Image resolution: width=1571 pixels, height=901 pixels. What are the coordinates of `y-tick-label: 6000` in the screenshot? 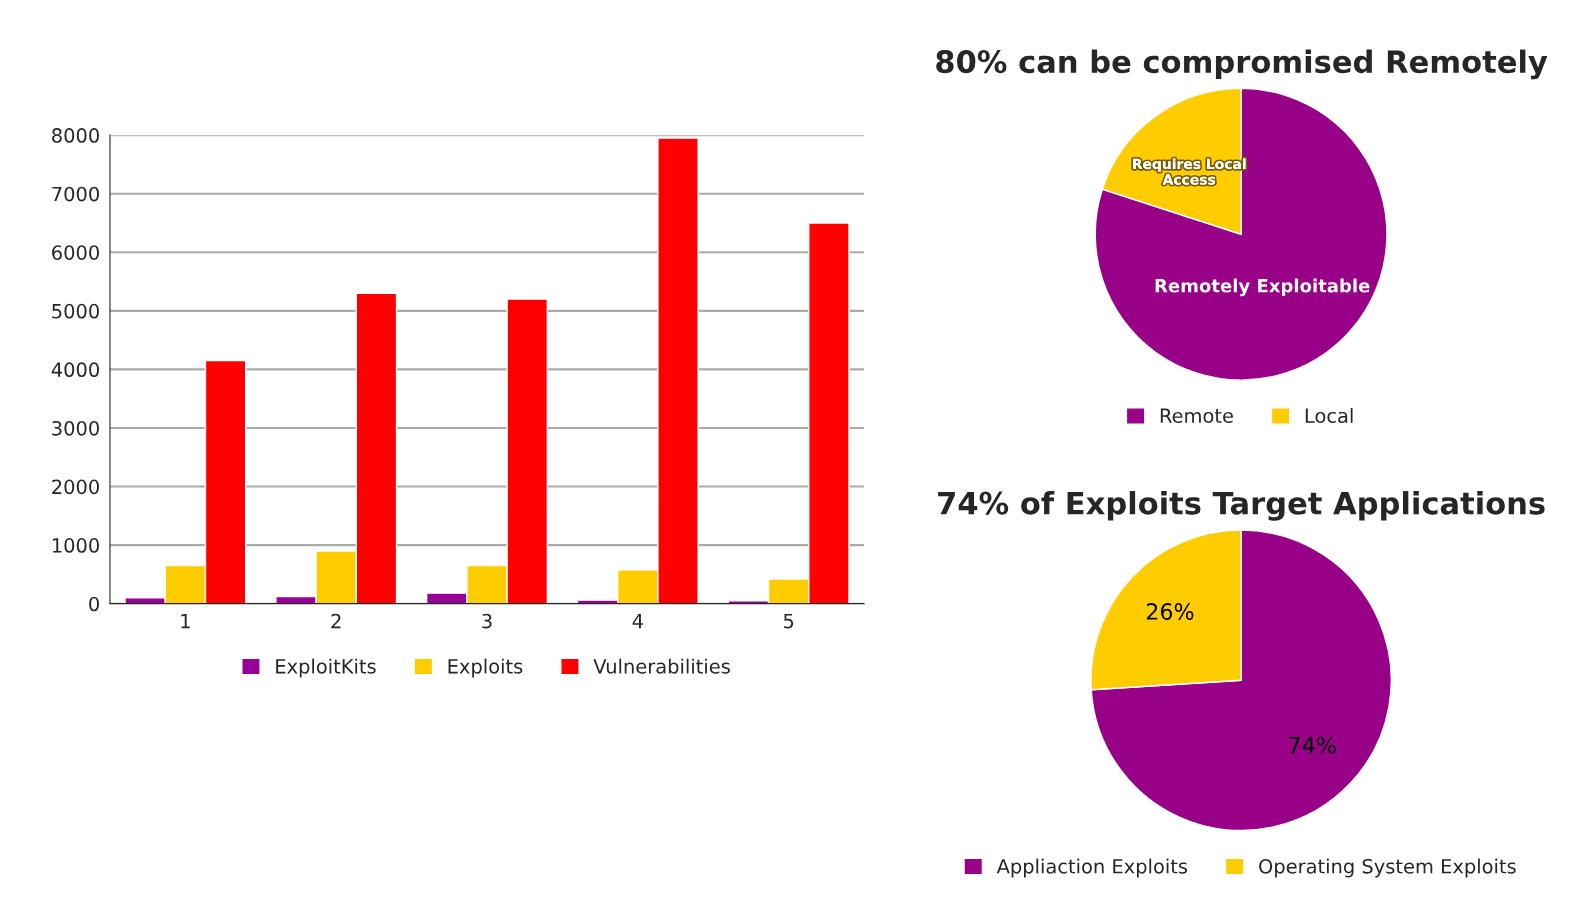 It's located at (75, 252).